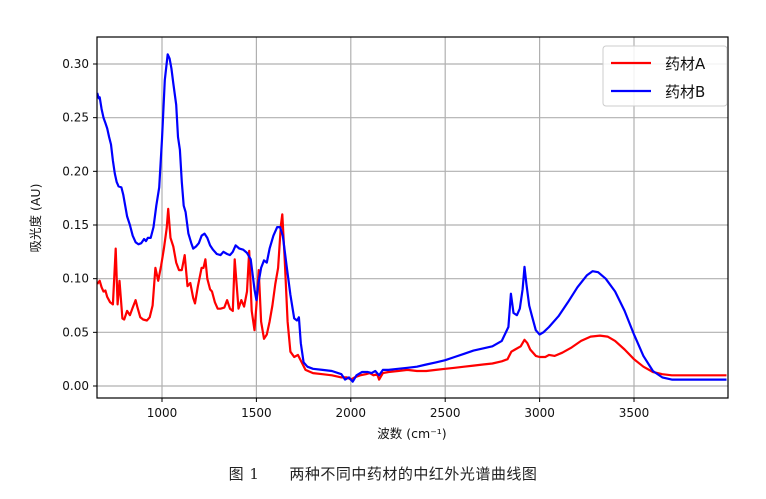  What do you see at coordinates (411, 433) in the screenshot?
I see `x-axis-label: 波数 (cm⁻¹)` at bounding box center [411, 433].